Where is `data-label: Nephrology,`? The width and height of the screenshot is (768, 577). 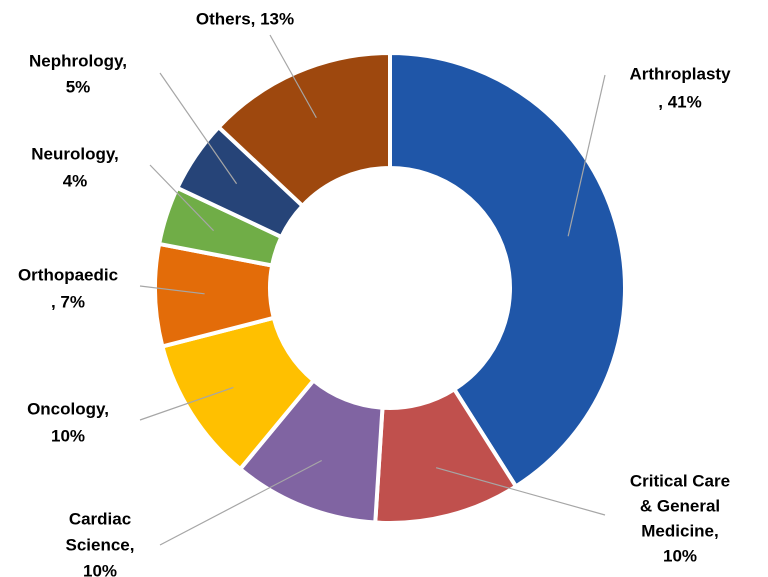
data-label: Nephrology, is located at coordinates (78, 60).